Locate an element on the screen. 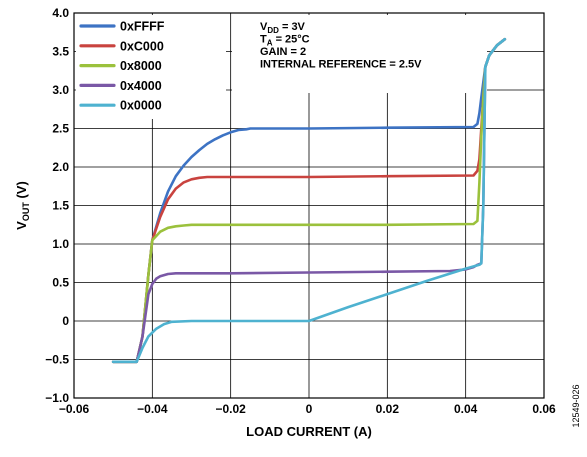 The height and width of the screenshot is (457, 587). y-tick-label: 4.0 is located at coordinates (60, 13).